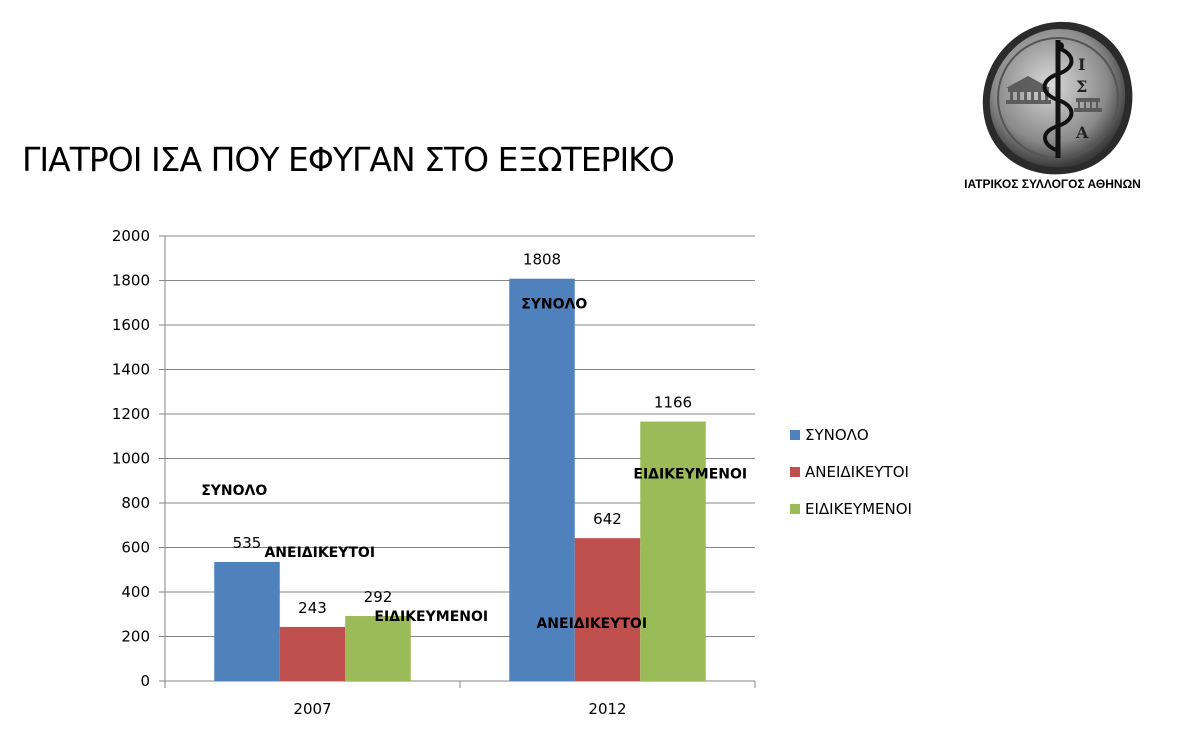 This screenshot has width=1193, height=733. Describe the element at coordinates (135, 592) in the screenshot. I see `y-tick-label: 400` at that location.